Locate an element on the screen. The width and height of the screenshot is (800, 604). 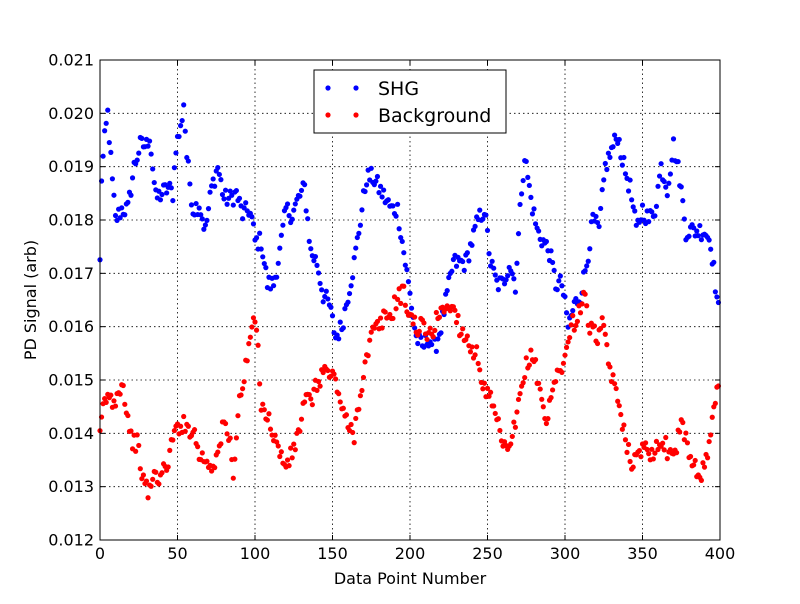
x-tick-label: 0 is located at coordinates (100, 553).